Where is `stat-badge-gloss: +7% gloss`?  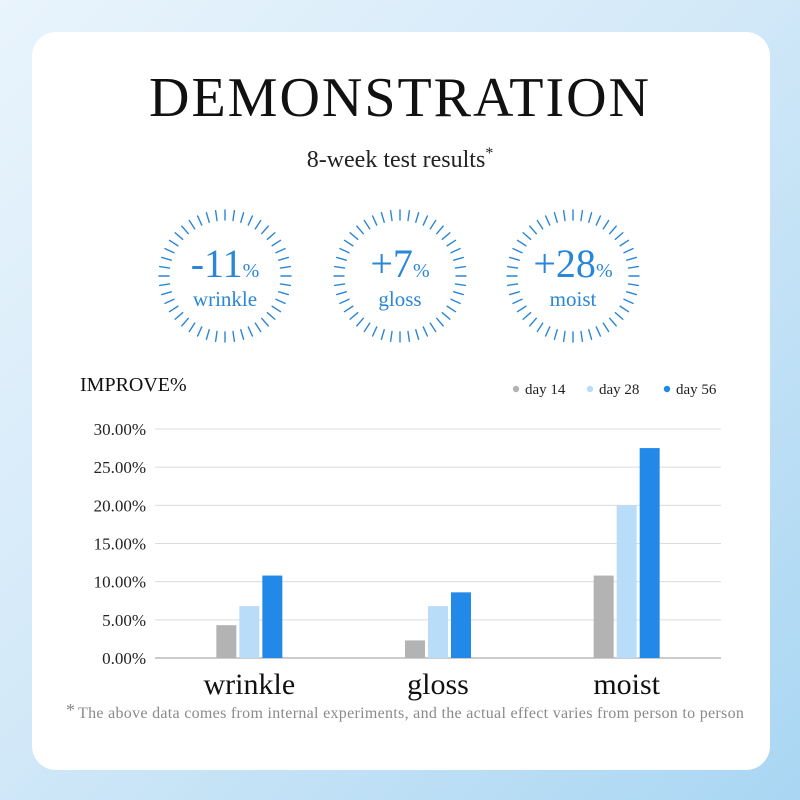
stat-badge-gloss: +7% gloss is located at coordinates (400, 276).